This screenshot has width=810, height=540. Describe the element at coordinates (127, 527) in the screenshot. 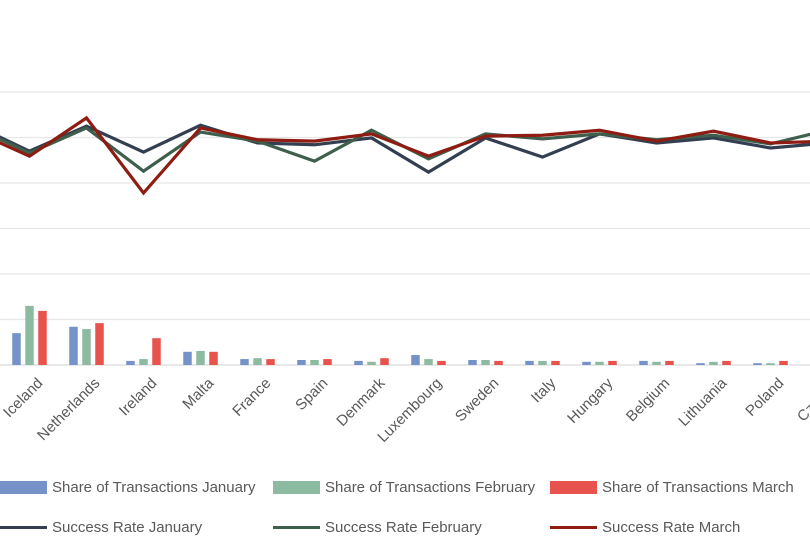

I see `legend-label: Success Rate January` at that location.